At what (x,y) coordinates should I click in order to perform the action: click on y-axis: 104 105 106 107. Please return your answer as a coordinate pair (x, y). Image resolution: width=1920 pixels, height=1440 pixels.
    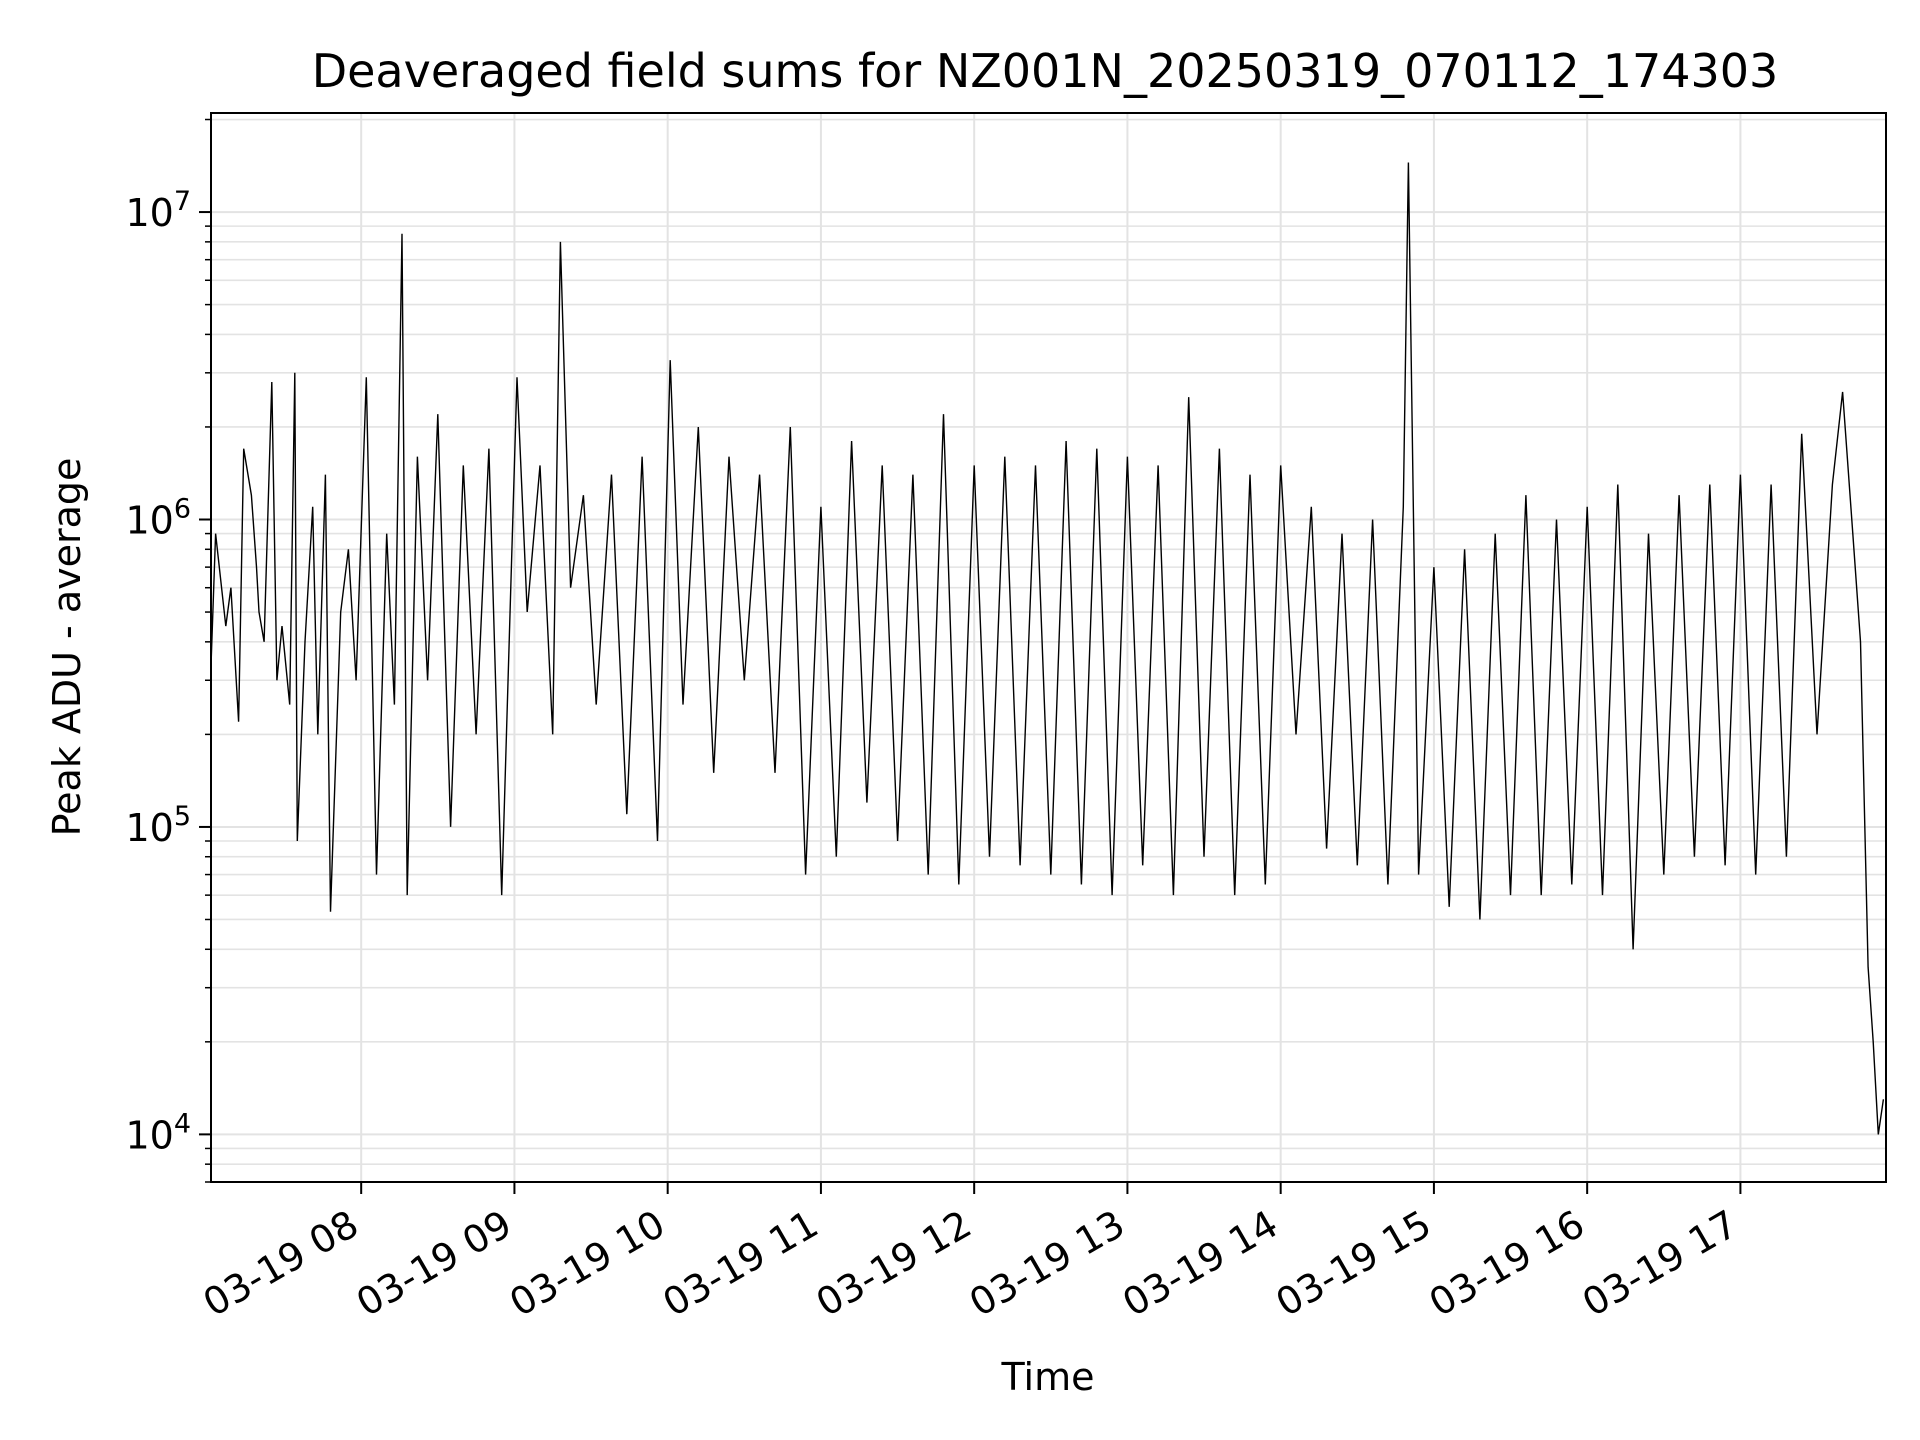
    Looking at the image, I should click on (168, 650).